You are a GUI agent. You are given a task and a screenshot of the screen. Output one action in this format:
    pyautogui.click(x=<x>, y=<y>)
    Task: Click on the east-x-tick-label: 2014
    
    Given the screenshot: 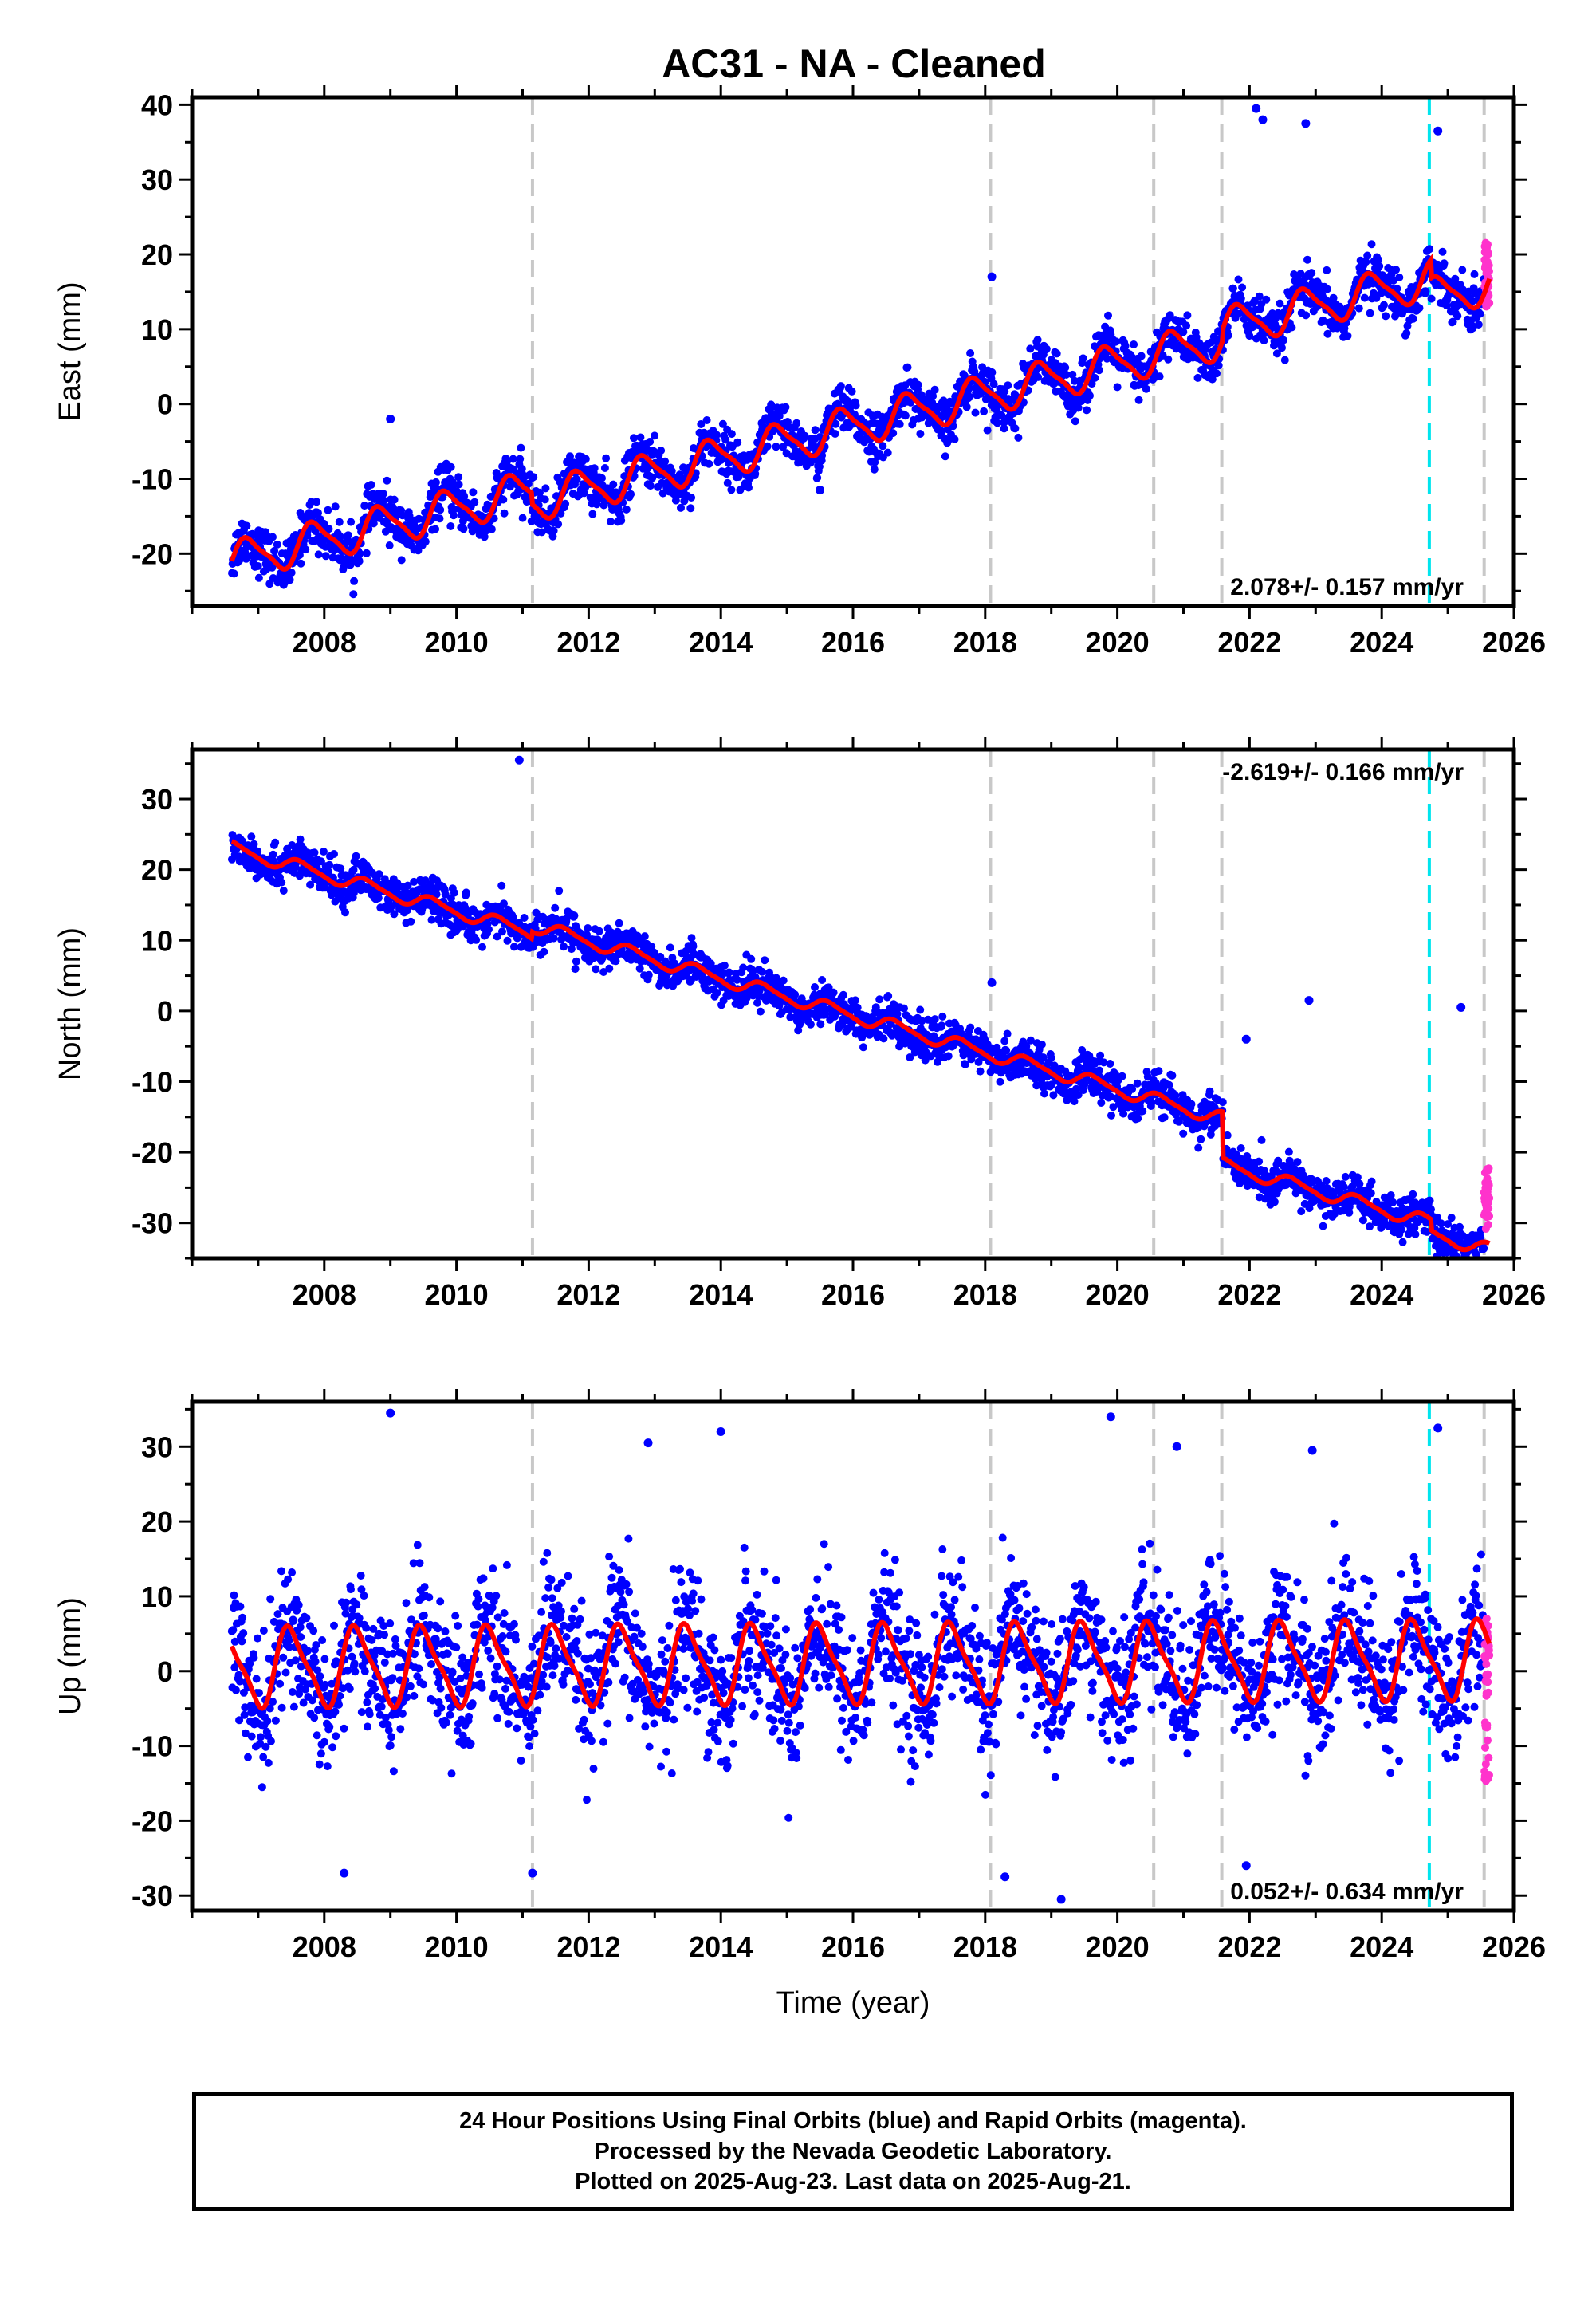 What is the action you would take?
    pyautogui.click(x=721, y=642)
    